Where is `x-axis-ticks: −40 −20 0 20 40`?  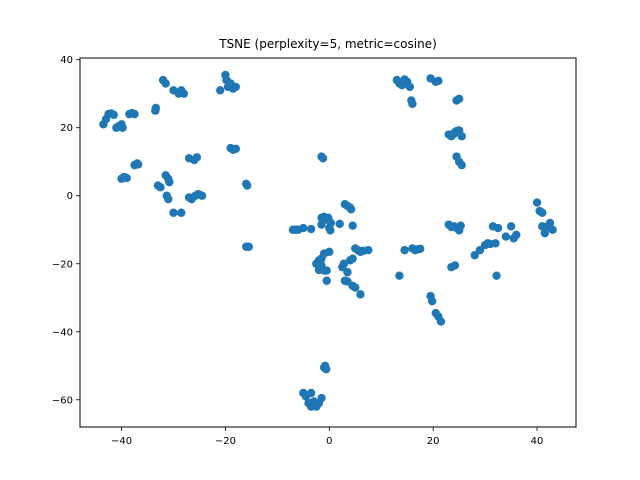 x-axis-ticks: −40 −20 0 20 40 is located at coordinates (327, 437).